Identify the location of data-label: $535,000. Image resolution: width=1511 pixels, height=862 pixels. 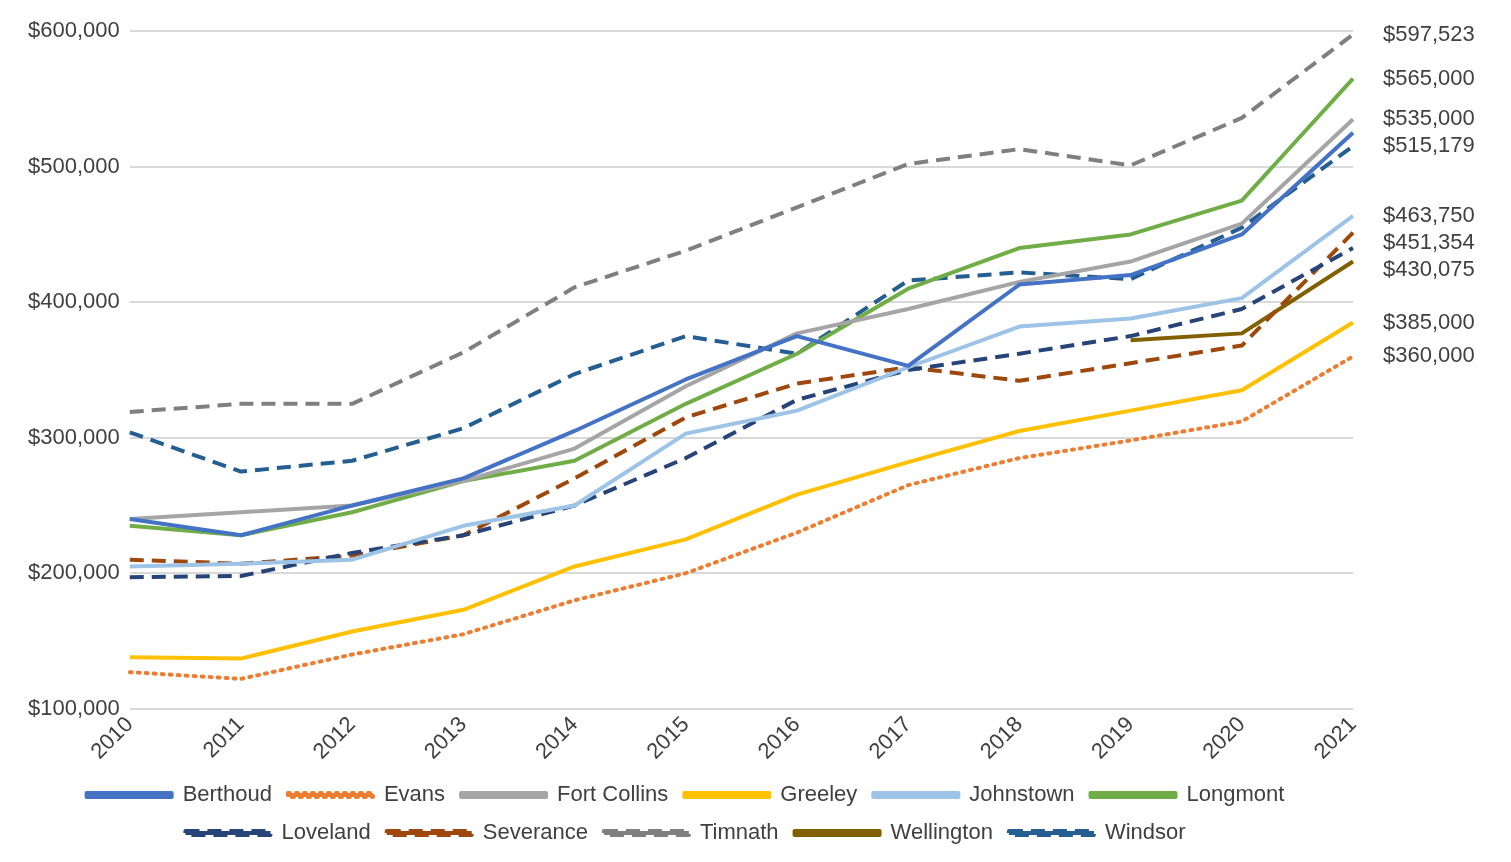
(1429, 118).